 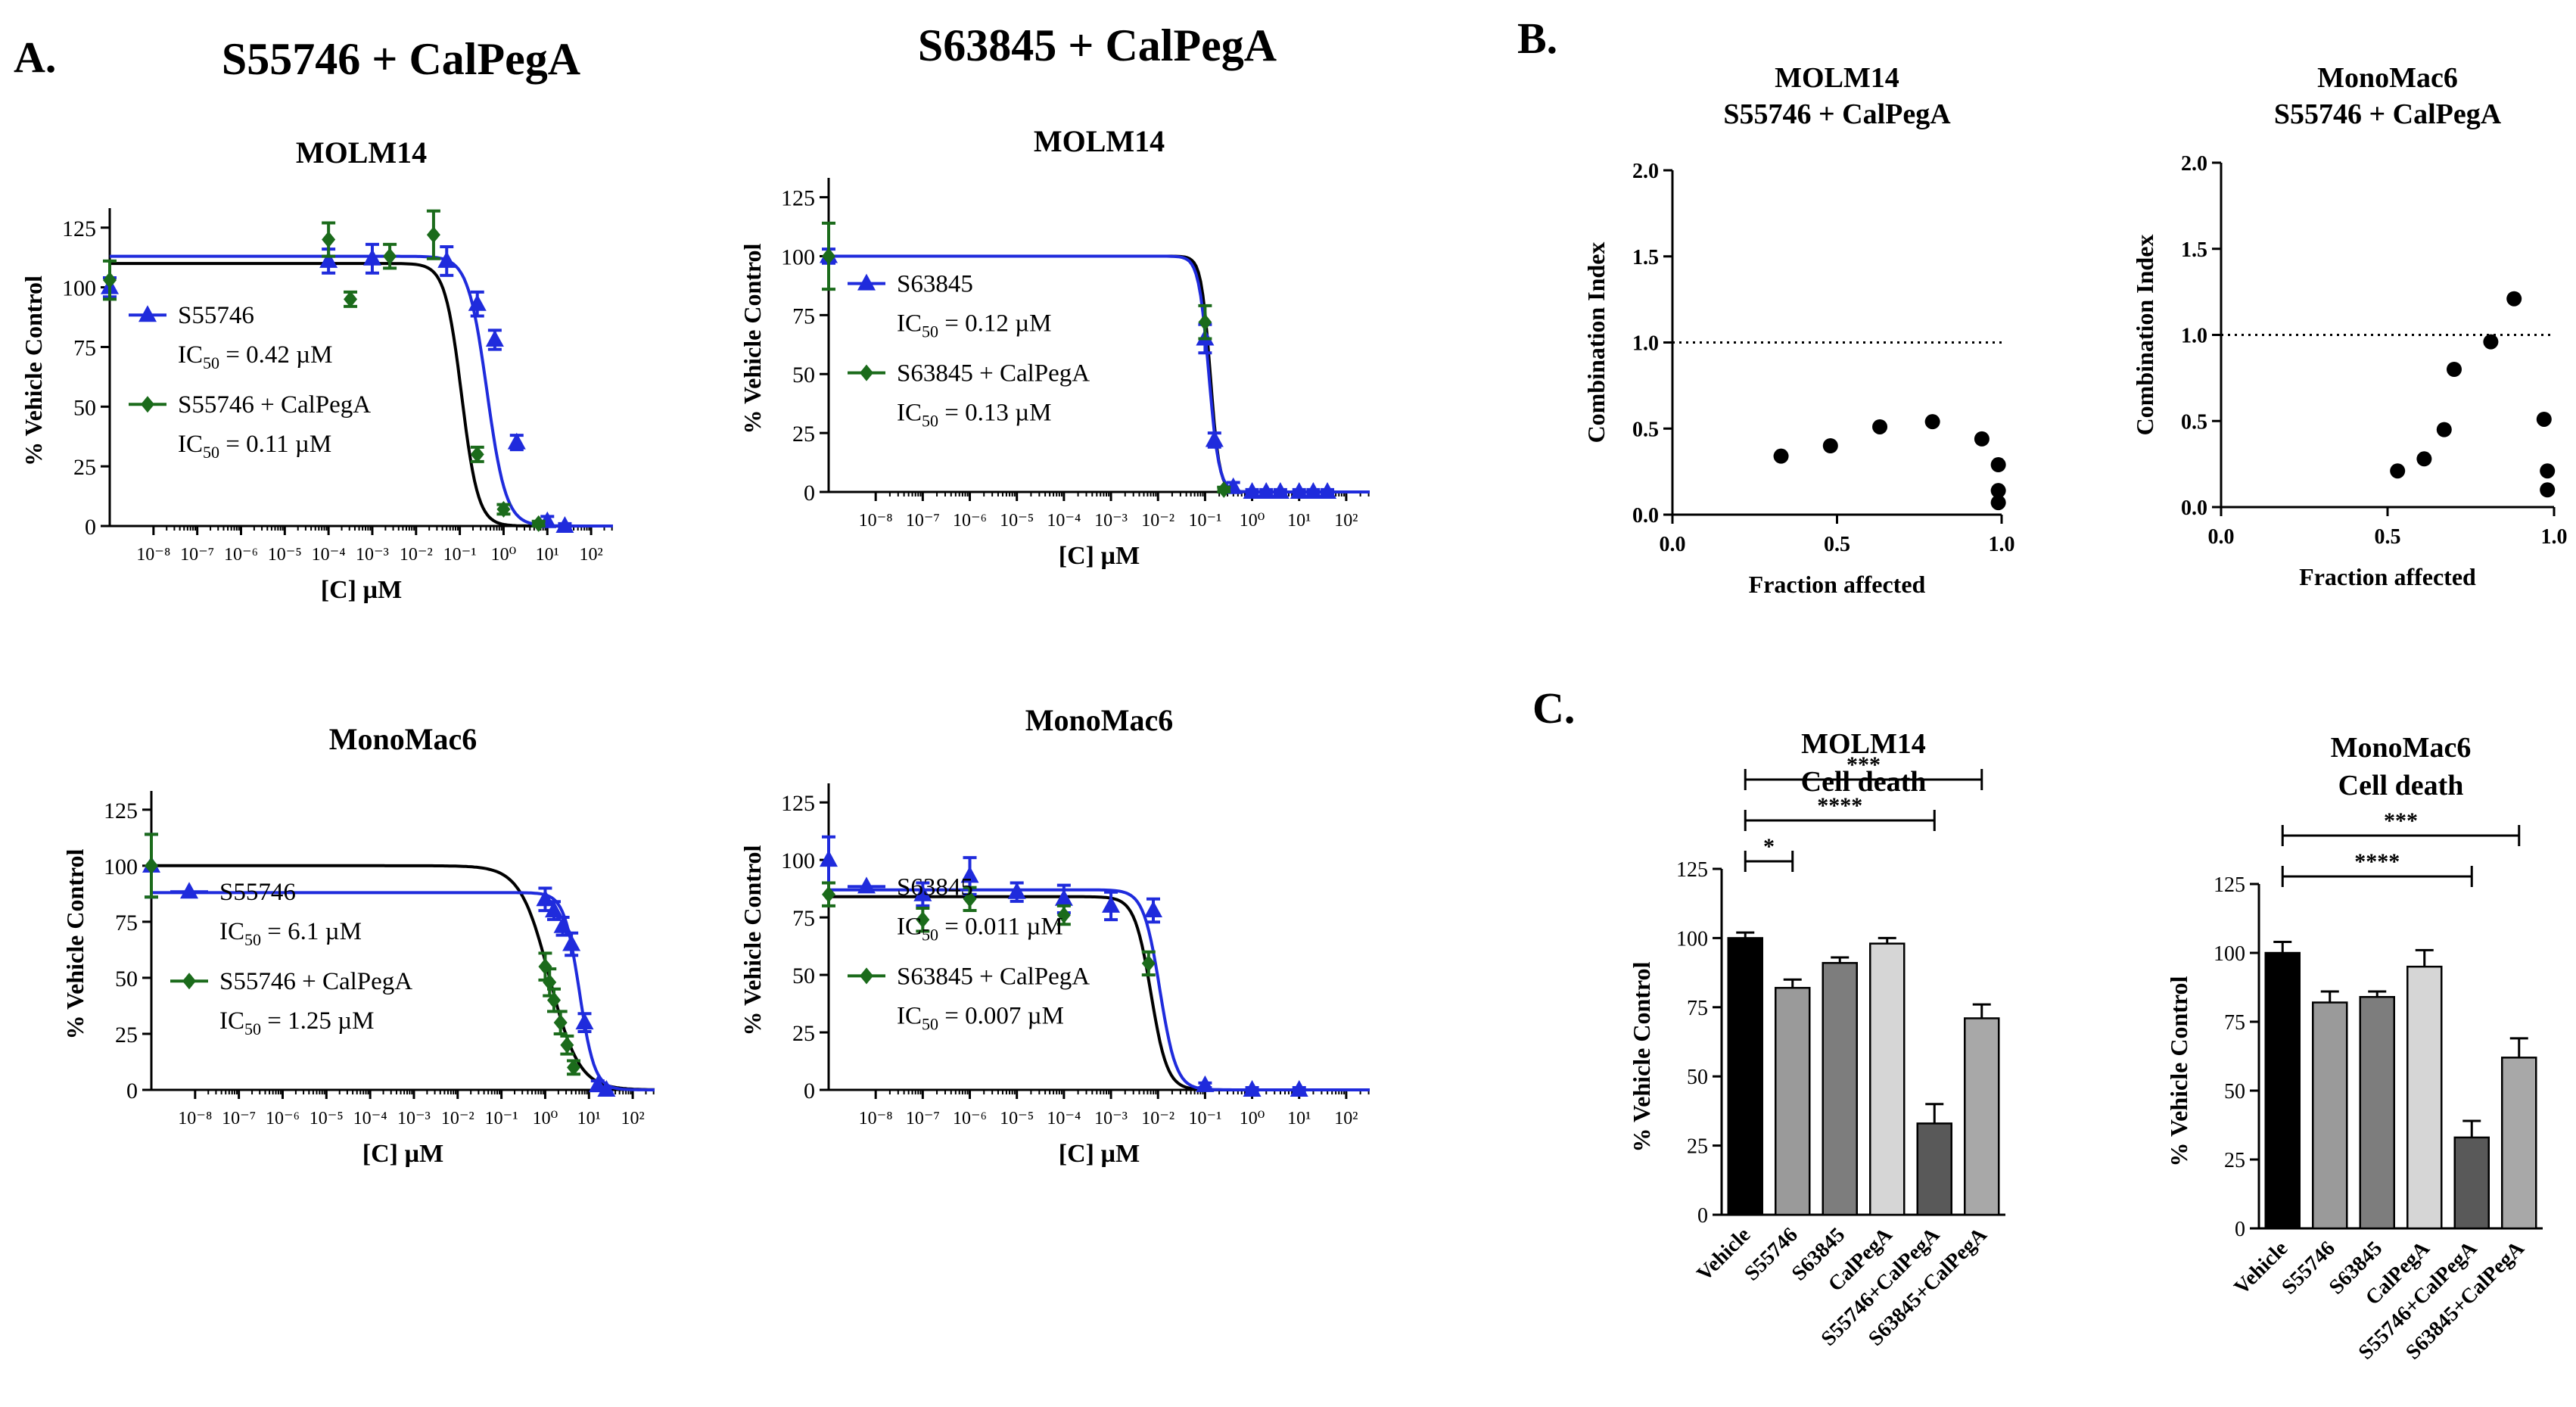 What do you see at coordinates (290, 933) in the screenshot?
I see `legend-ic50: IC50 = 6.1 µM` at bounding box center [290, 933].